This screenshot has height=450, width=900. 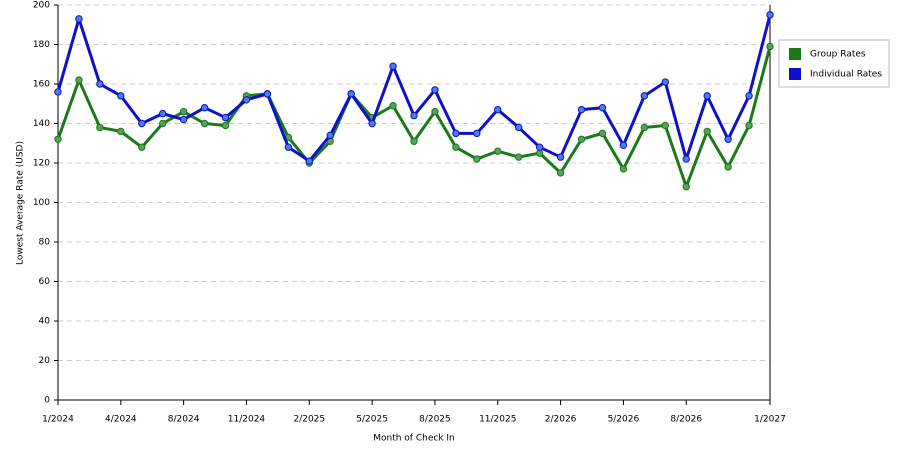 What do you see at coordinates (497, 420) in the screenshot?
I see `x-tick-label: 11/2025` at bounding box center [497, 420].